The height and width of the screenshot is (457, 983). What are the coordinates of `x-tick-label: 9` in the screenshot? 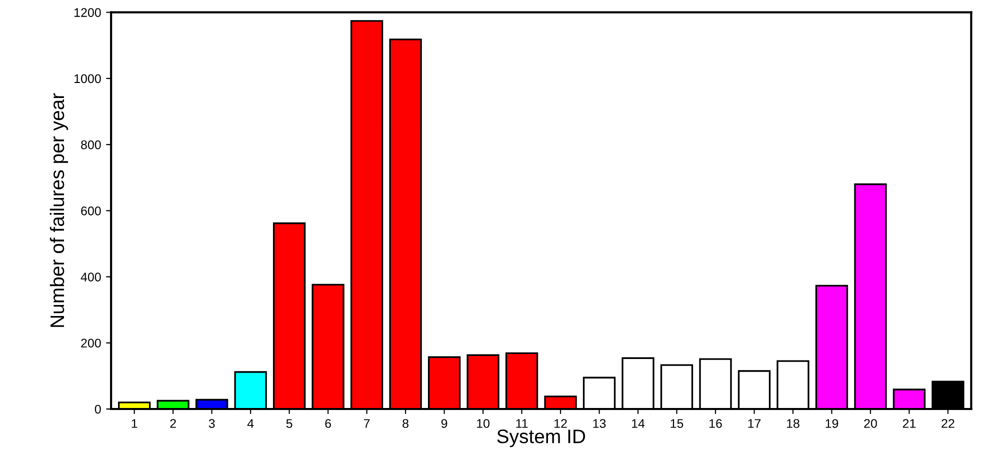 It's located at (444, 423).